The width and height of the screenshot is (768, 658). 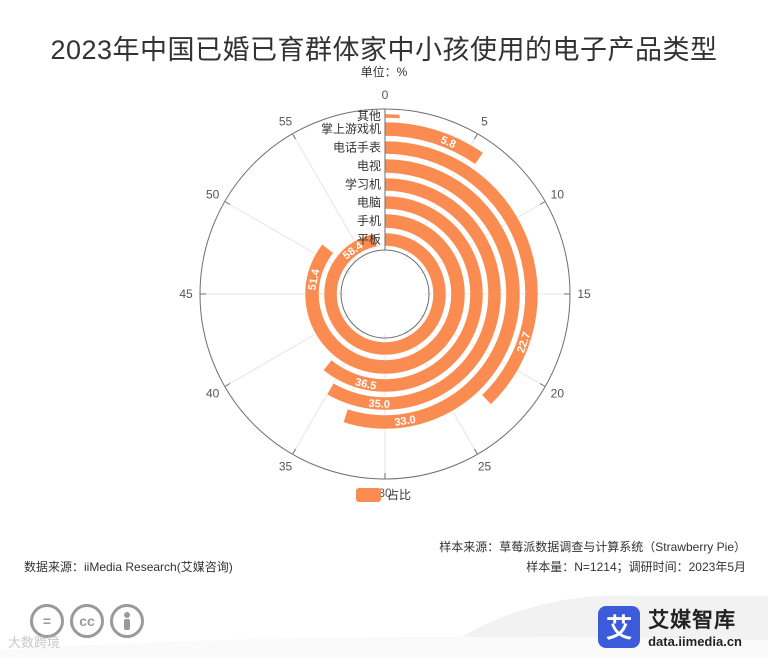 I want to click on category-label: 电话手表, so click(x=357, y=148).